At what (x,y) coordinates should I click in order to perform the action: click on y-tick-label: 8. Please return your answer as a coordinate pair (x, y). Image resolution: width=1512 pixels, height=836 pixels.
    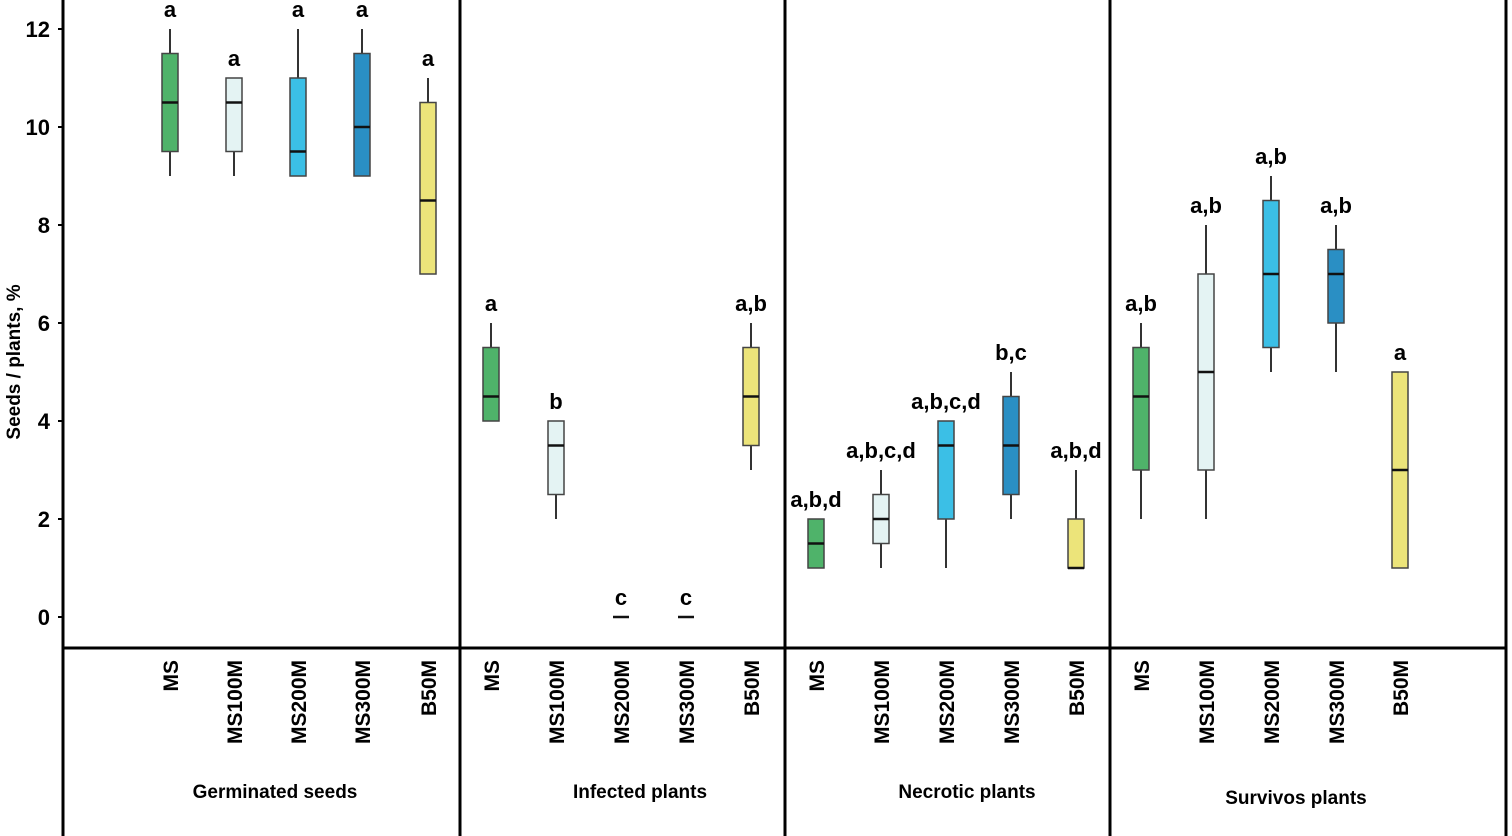
    Looking at the image, I should click on (44, 225).